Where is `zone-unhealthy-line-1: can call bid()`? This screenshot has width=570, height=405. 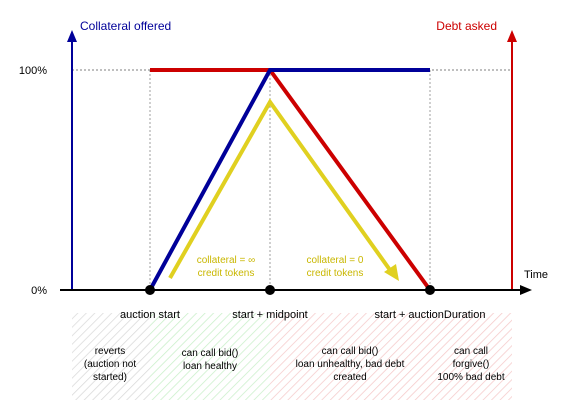
zone-unhealthy-line-1: can call bid() is located at coordinates (350, 351).